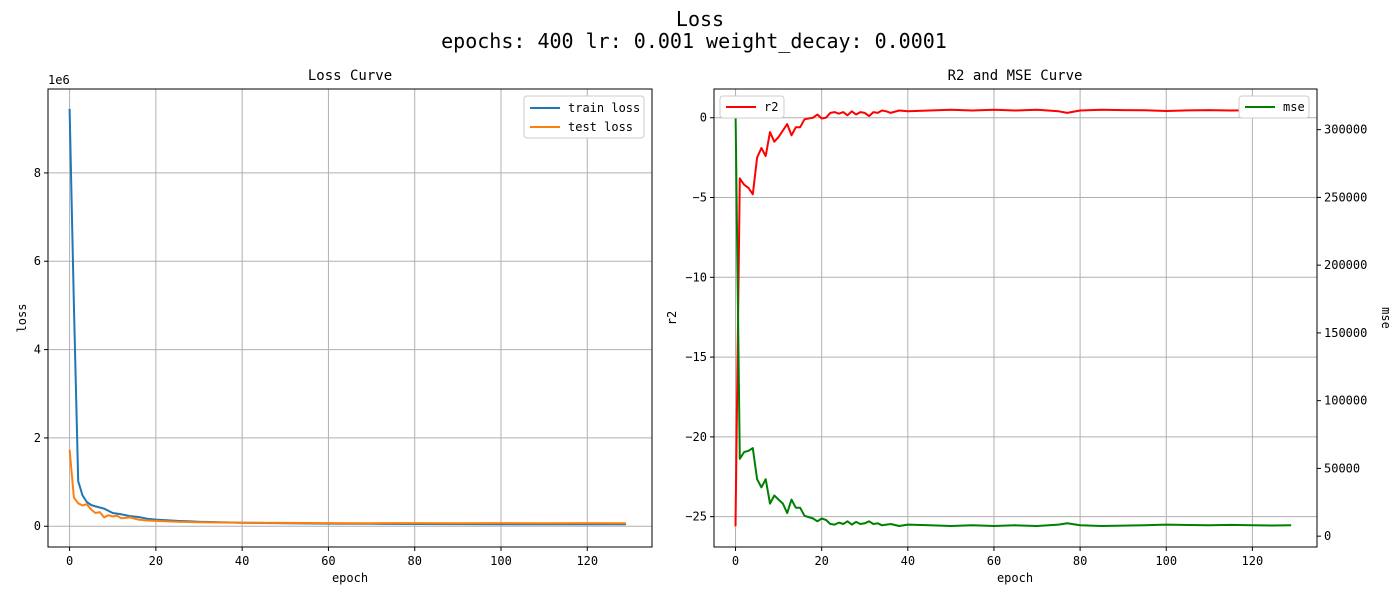  What do you see at coordinates (37, 438) in the screenshot?
I see `y-tick-label: 2` at bounding box center [37, 438].